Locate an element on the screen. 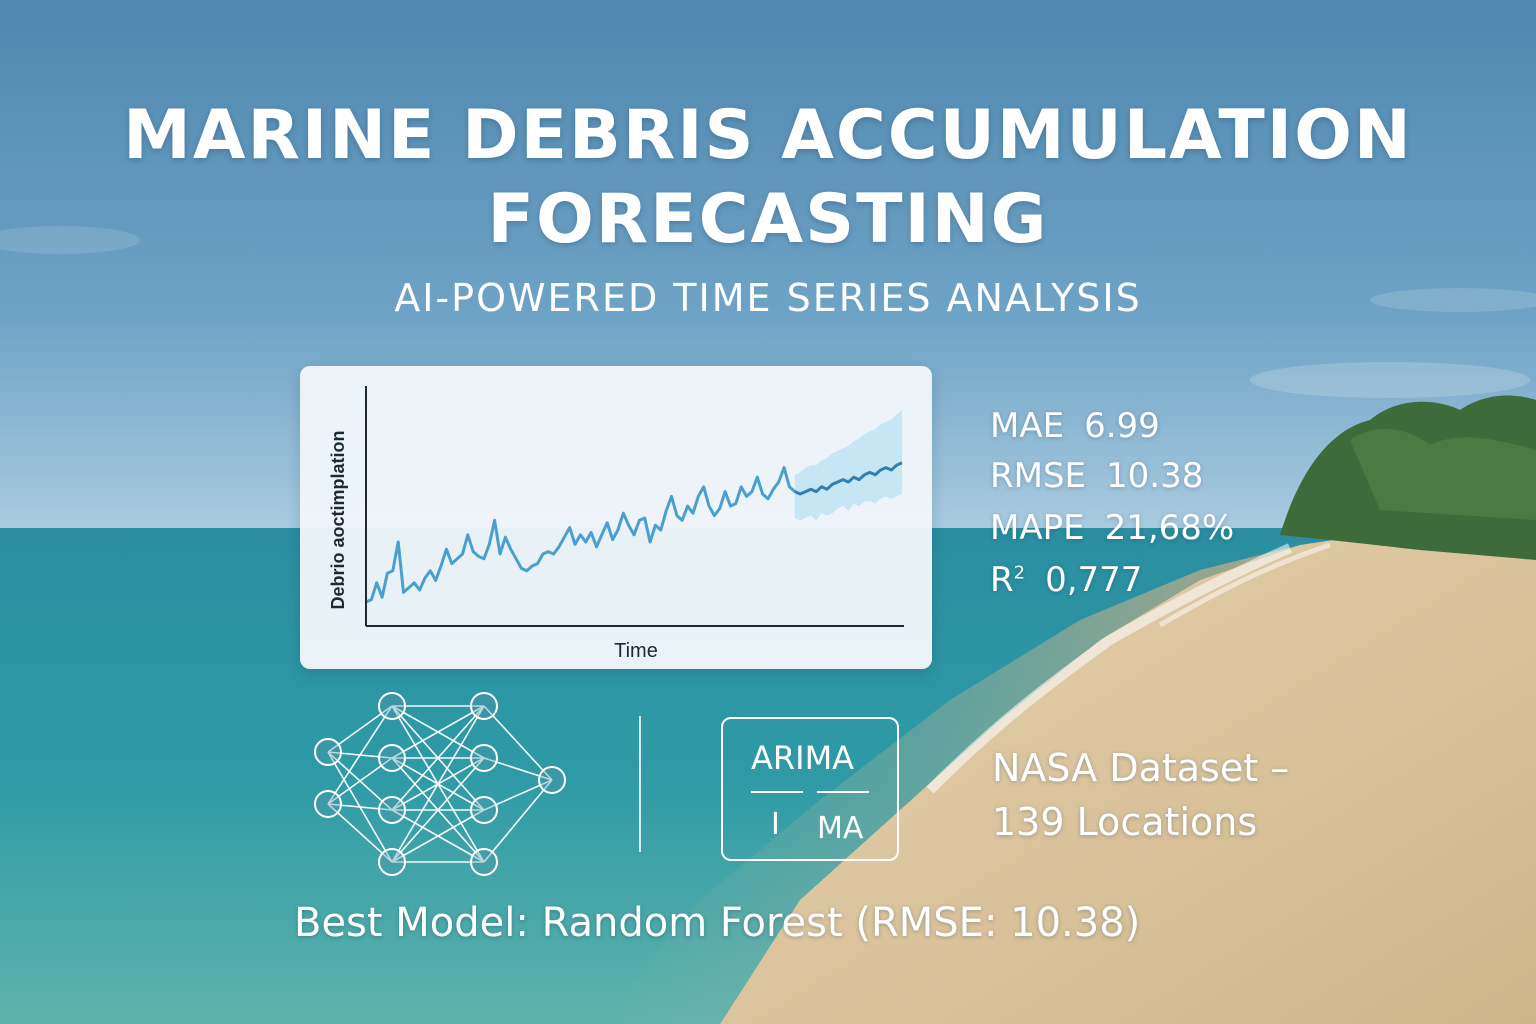 This screenshot has width=1536, height=1024. x-axis-label: Time is located at coordinates (636, 651).